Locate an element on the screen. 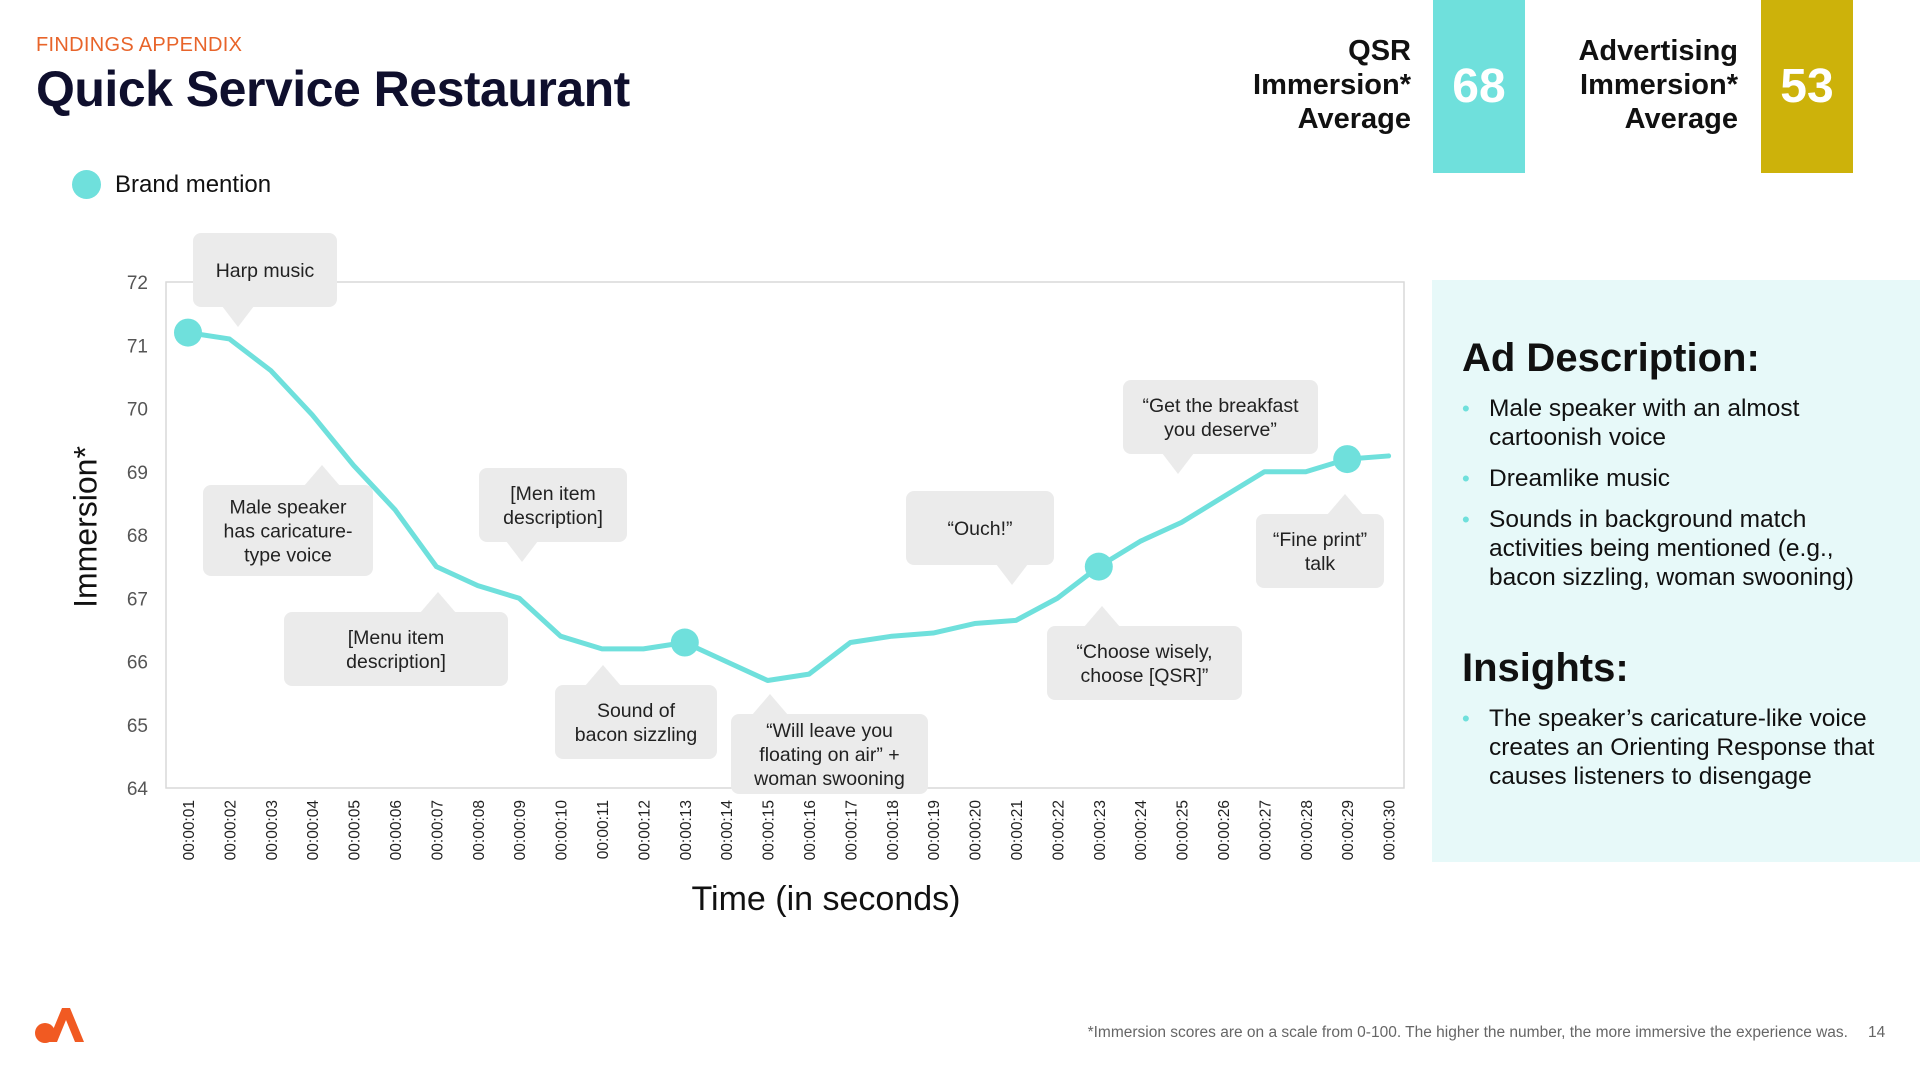 This screenshot has height=1080, width=1920. x-tick-label: 00:00:20 is located at coordinates (976, 830).